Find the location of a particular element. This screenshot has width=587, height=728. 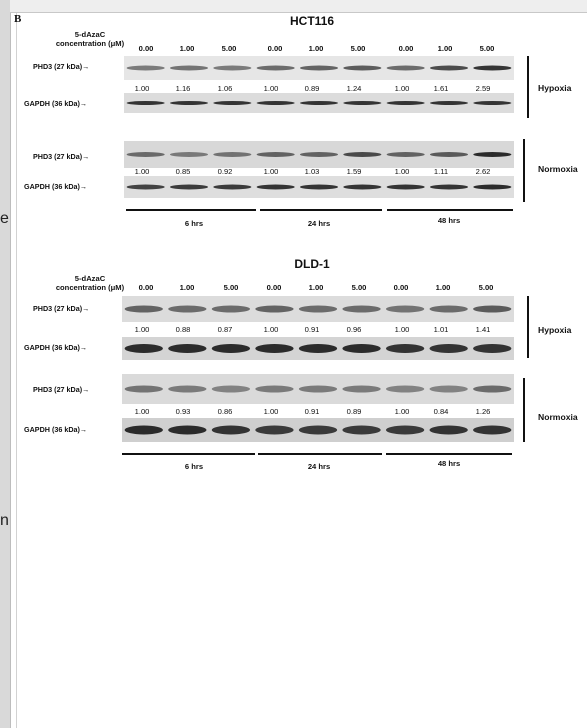

condition-label-hypoxia: Hypoxia is located at coordinates (555, 88).